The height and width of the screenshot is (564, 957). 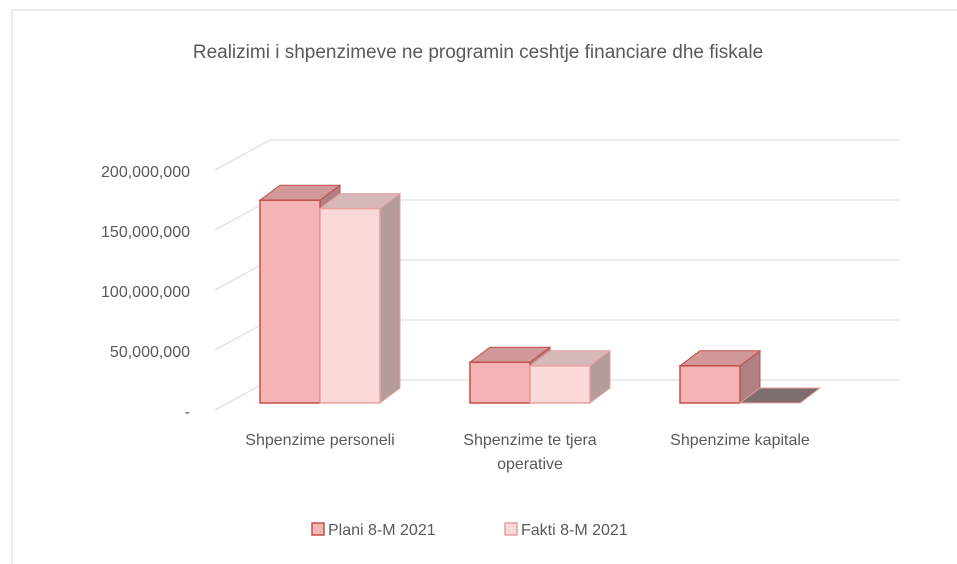 I want to click on grid-line, so click(x=557, y=155).